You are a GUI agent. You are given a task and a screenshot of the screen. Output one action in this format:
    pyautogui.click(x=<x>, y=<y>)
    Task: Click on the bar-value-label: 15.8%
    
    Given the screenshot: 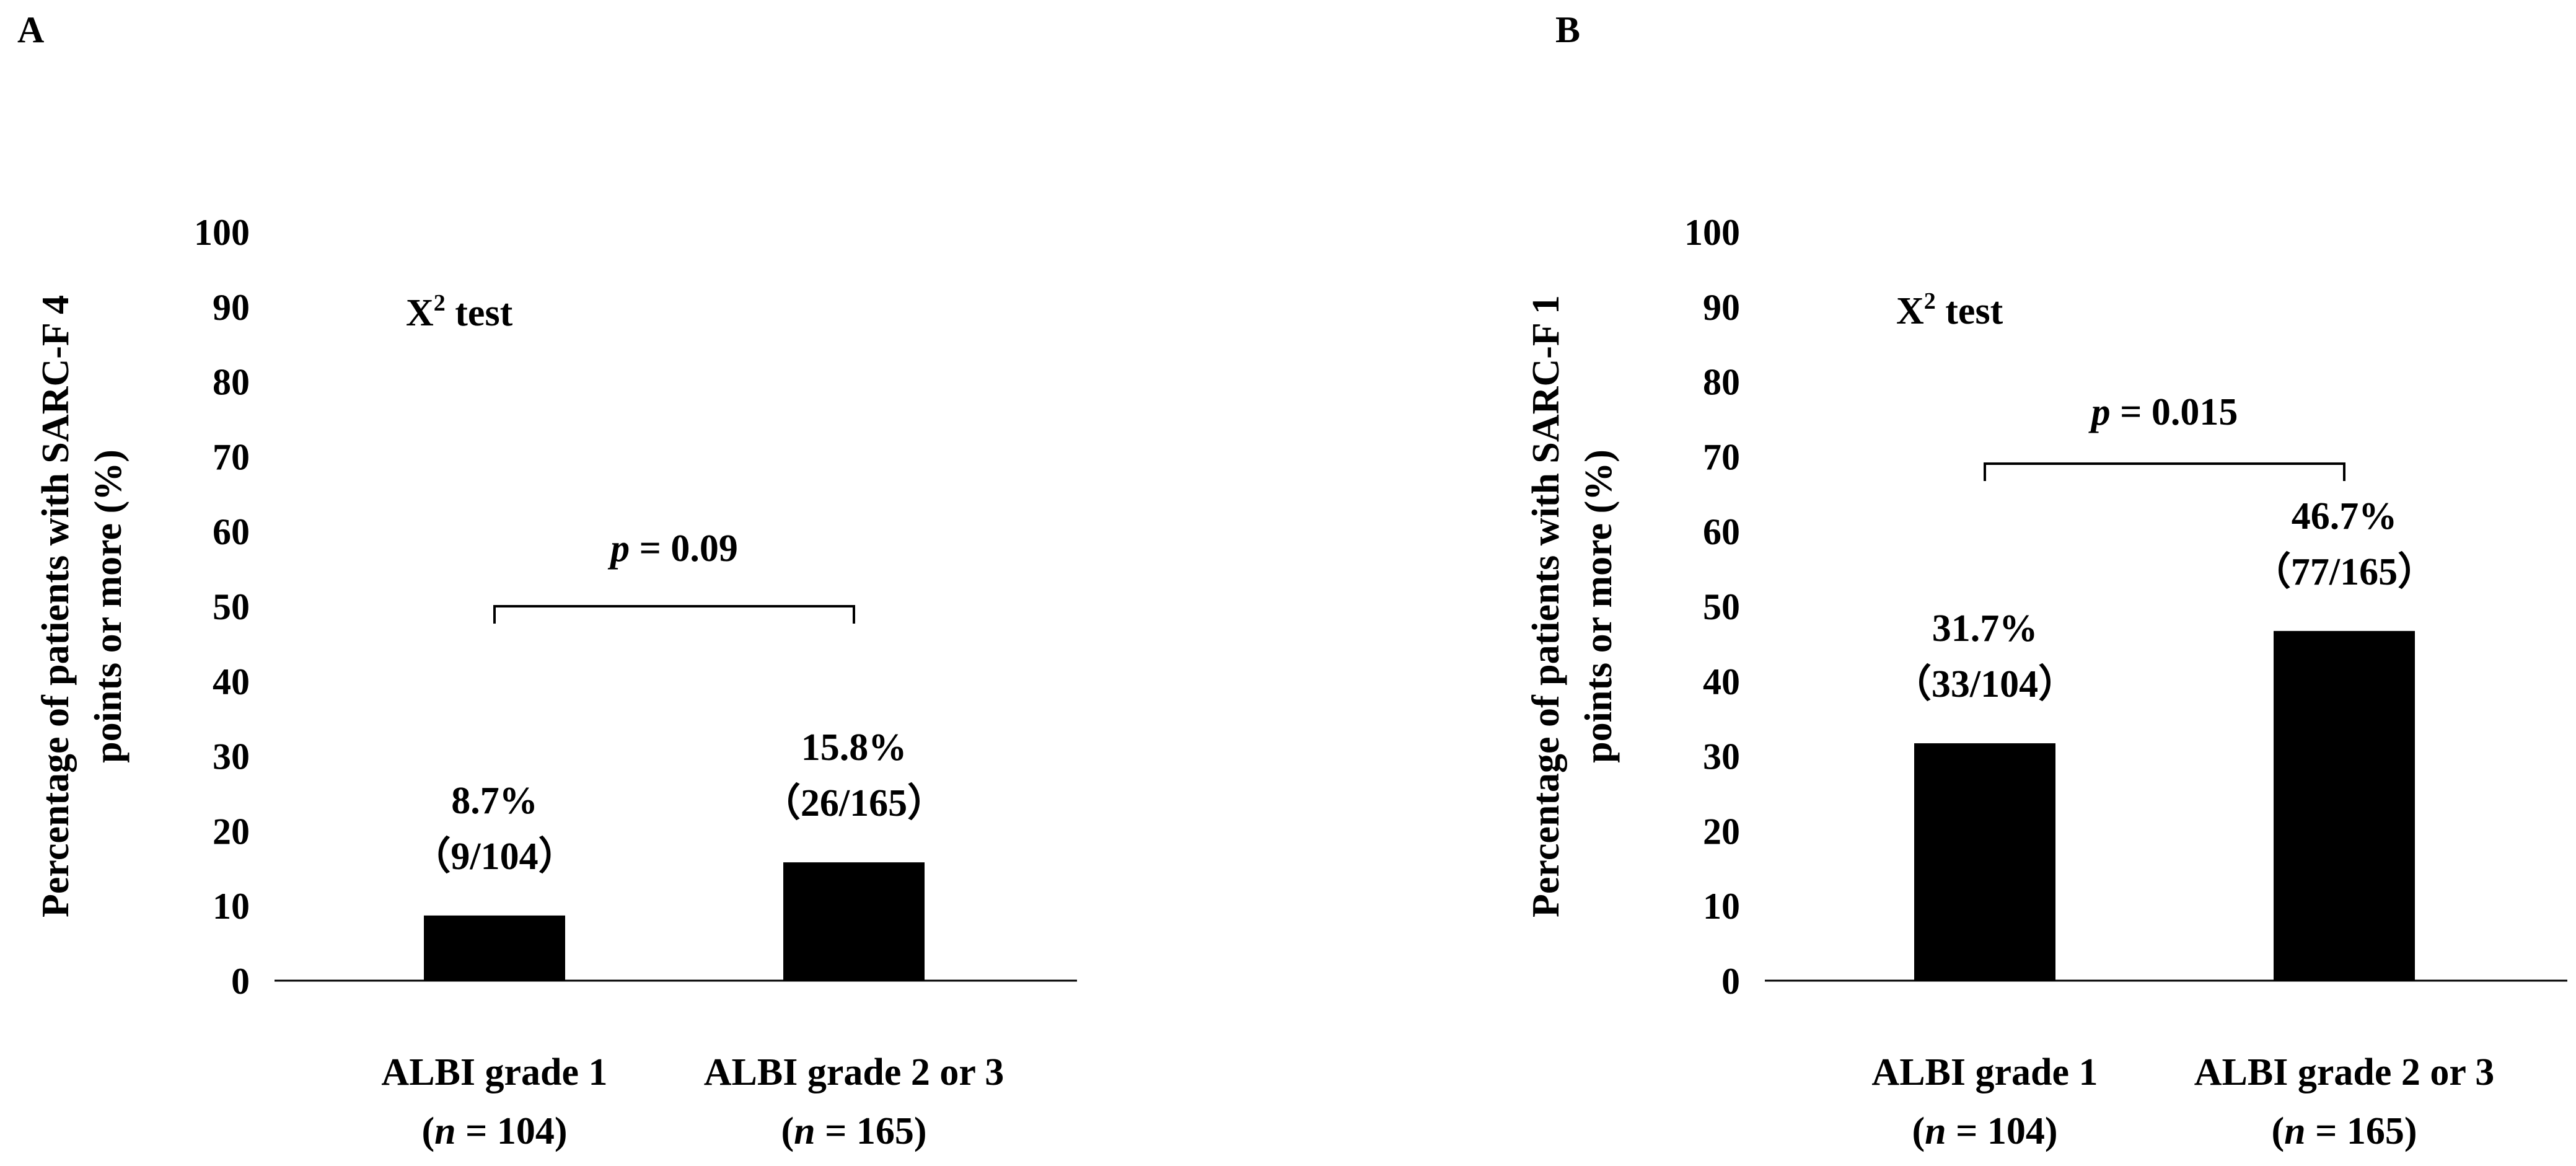 What is the action you would take?
    pyautogui.click(x=854, y=748)
    